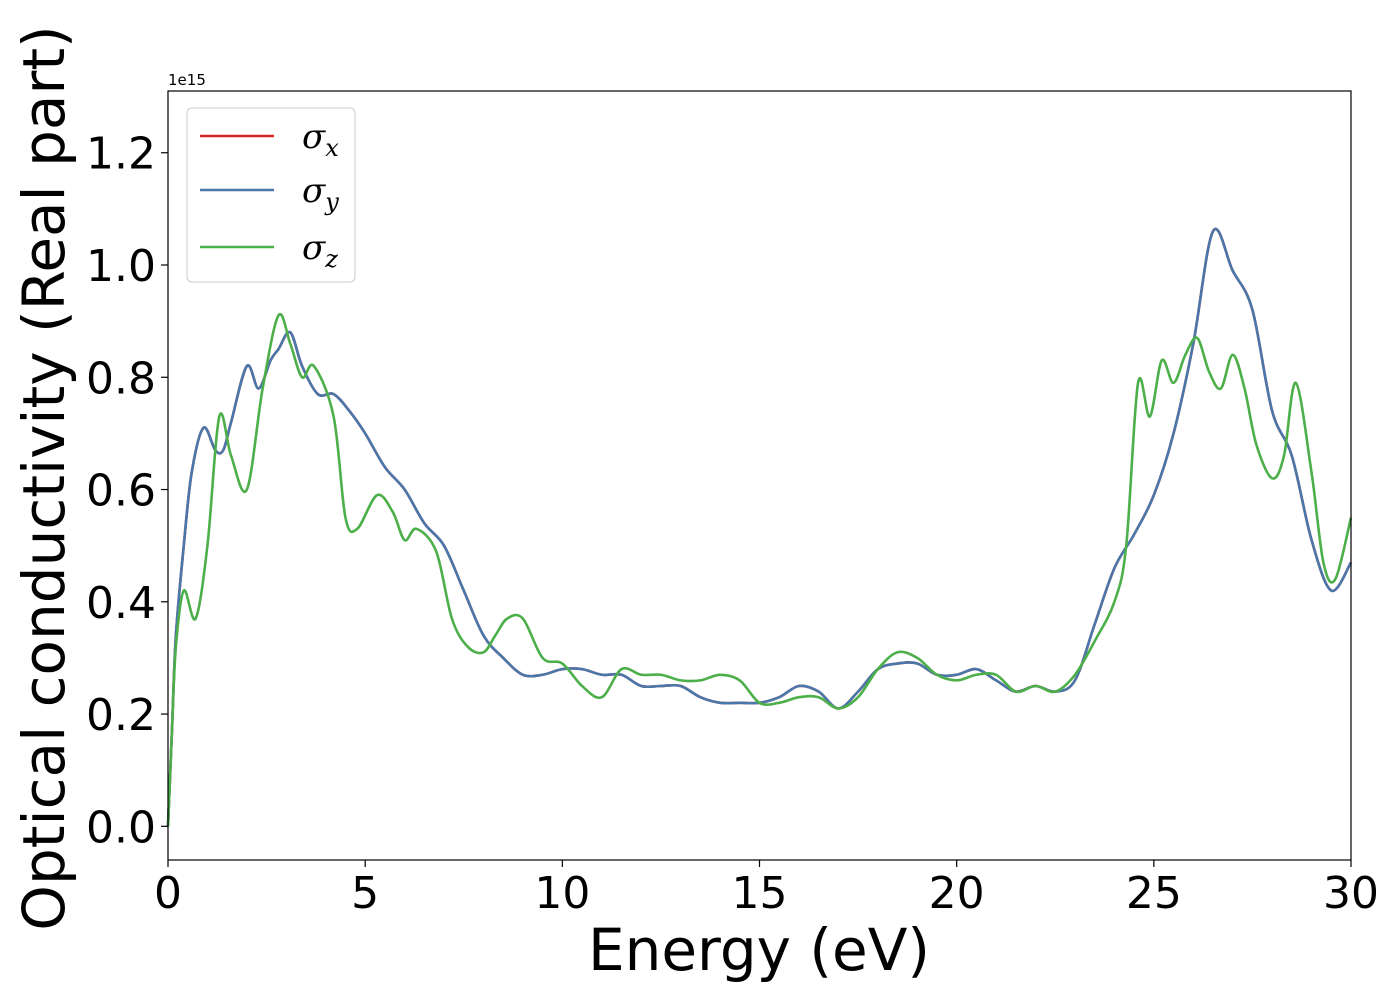 This screenshot has height=1000, width=1400. What do you see at coordinates (121, 603) in the screenshot?
I see `y-tick-label: 0.4` at bounding box center [121, 603].